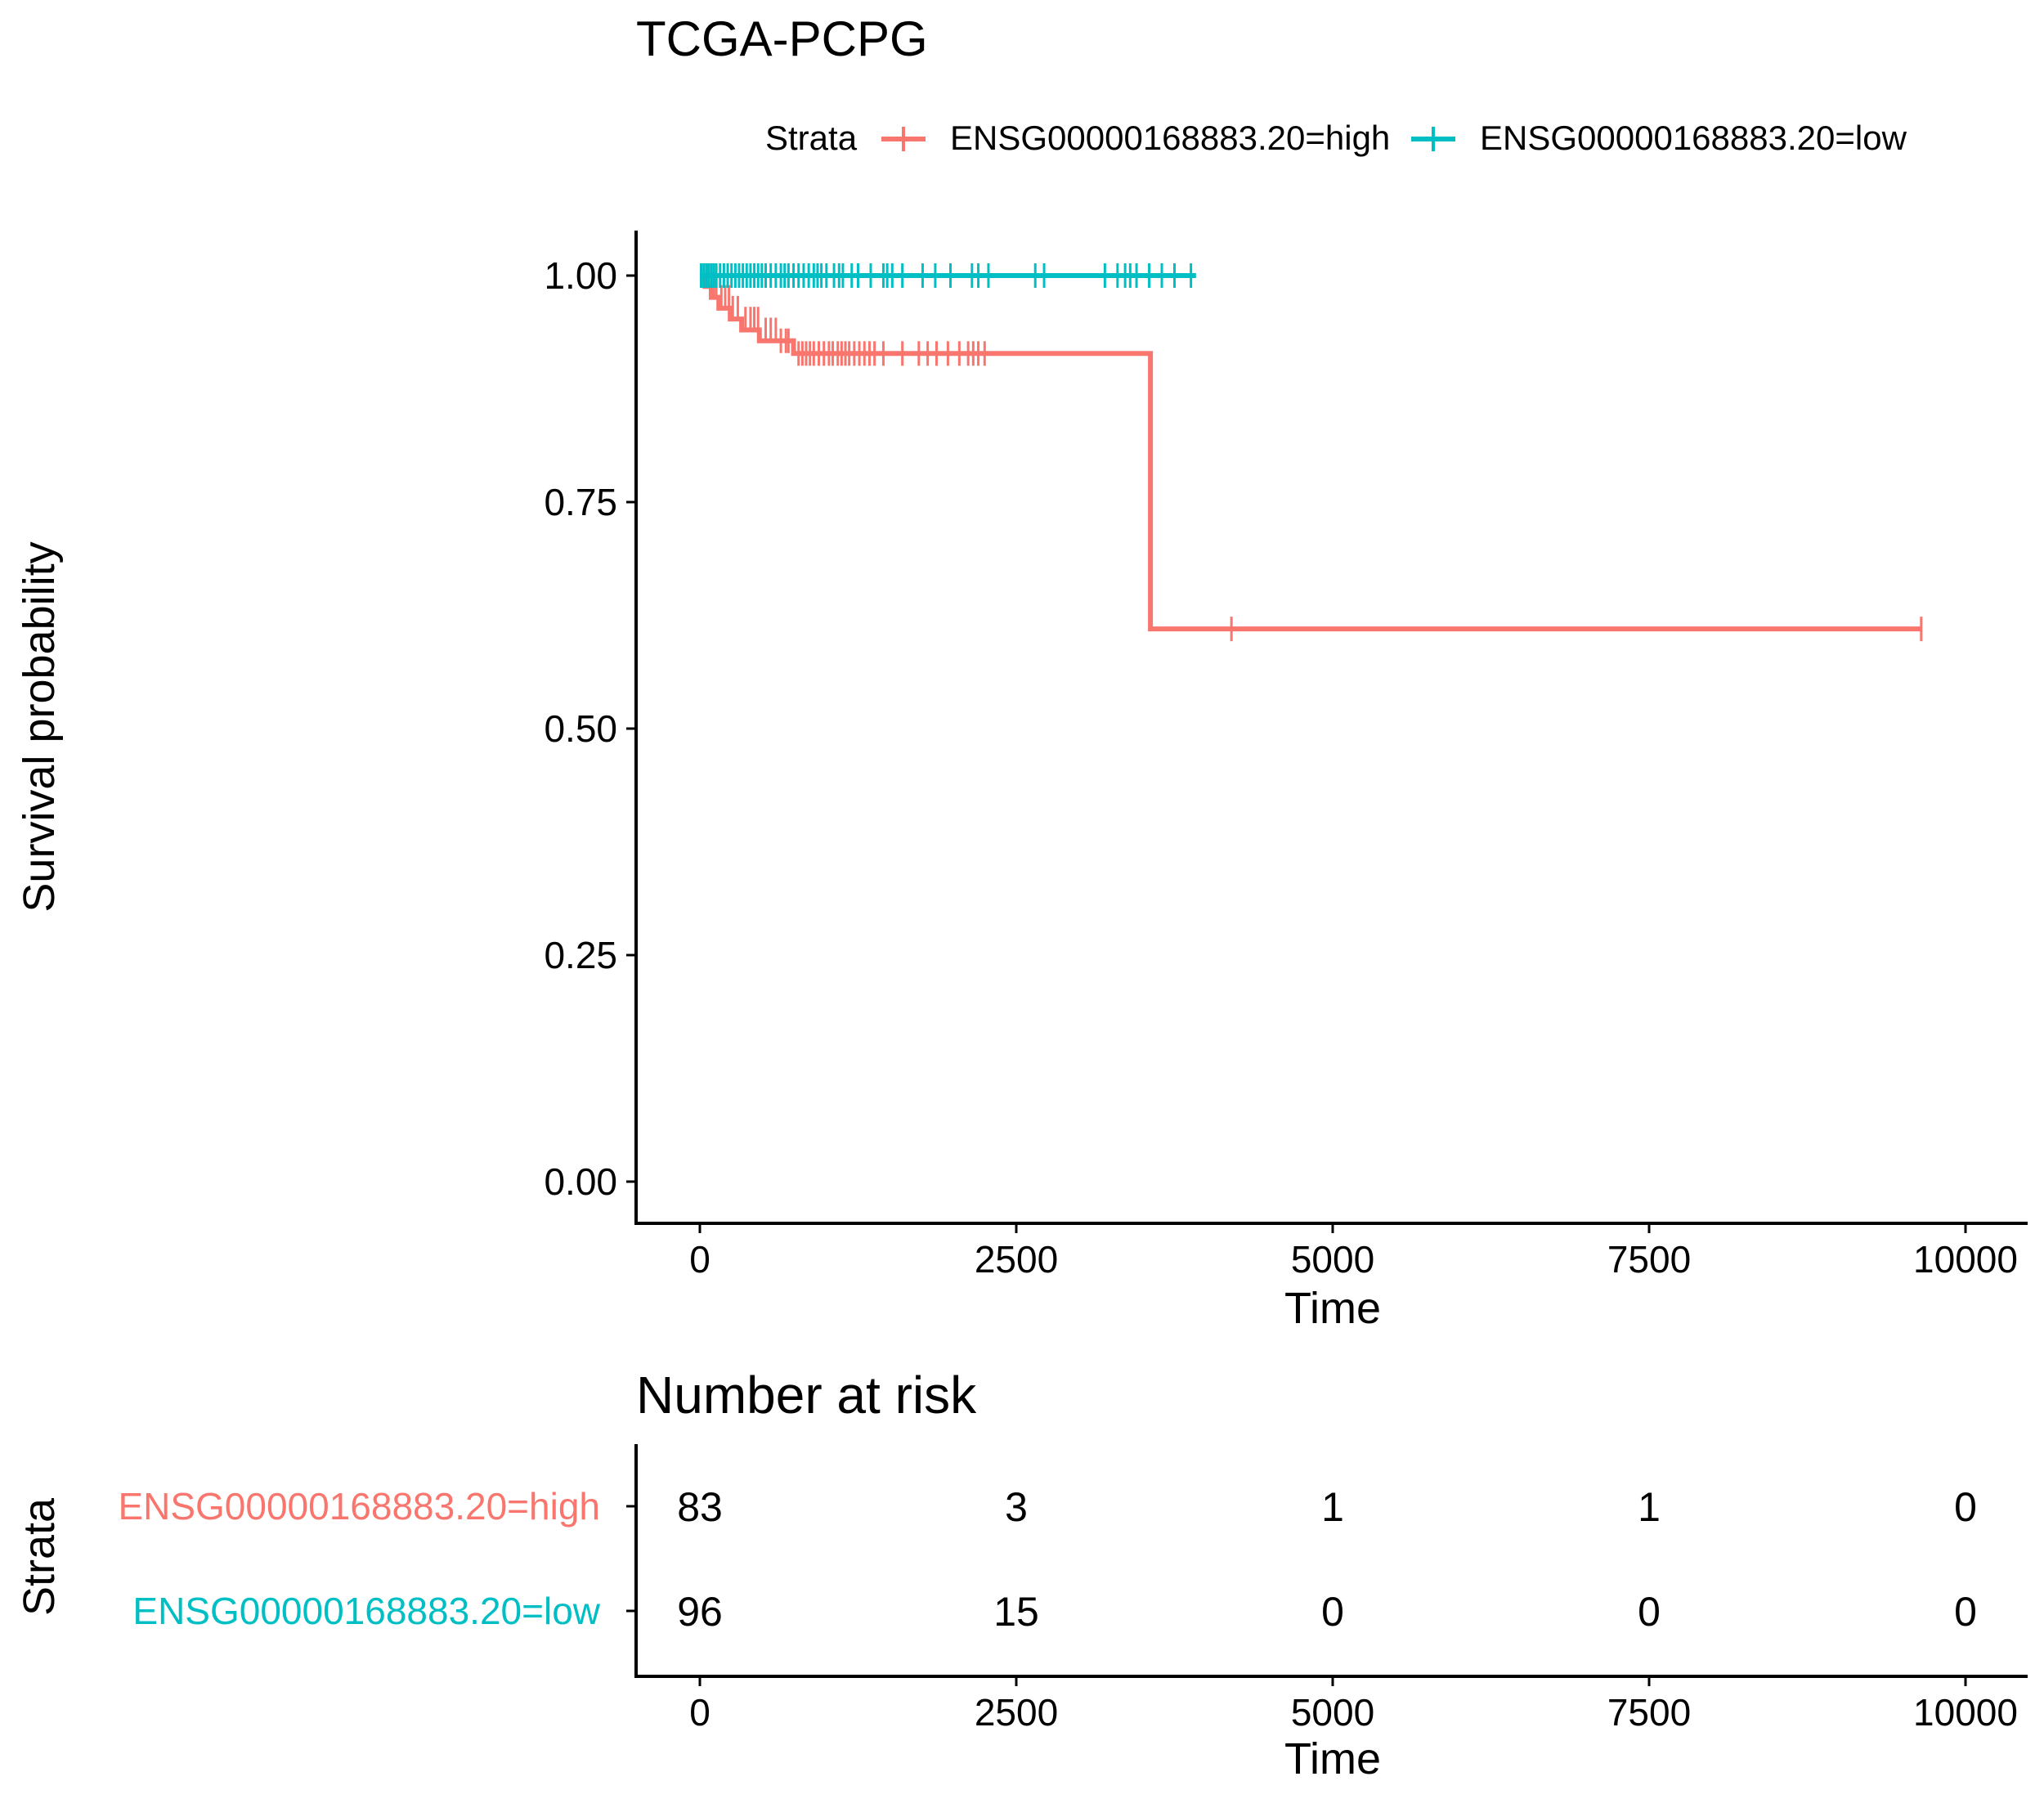  What do you see at coordinates (631, 1559) in the screenshot?
I see `risk-y-axis-ticks` at bounding box center [631, 1559].